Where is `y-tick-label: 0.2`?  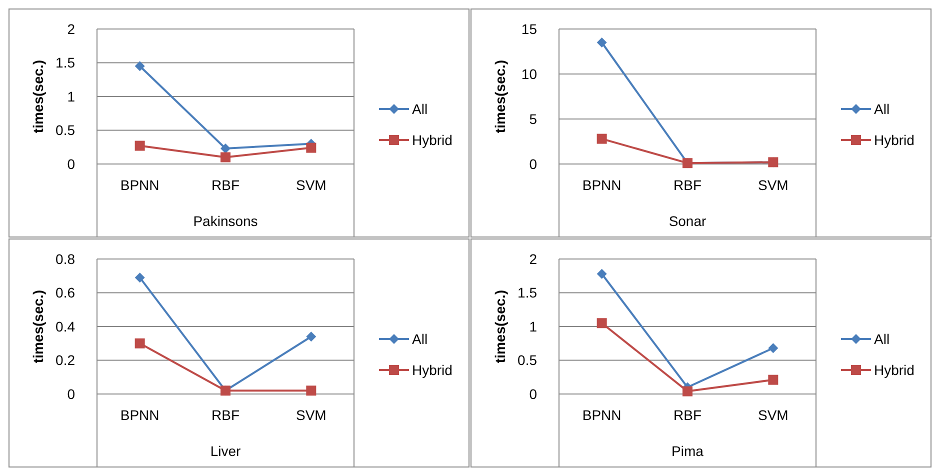 y-tick-label: 0.2 is located at coordinates (66, 360).